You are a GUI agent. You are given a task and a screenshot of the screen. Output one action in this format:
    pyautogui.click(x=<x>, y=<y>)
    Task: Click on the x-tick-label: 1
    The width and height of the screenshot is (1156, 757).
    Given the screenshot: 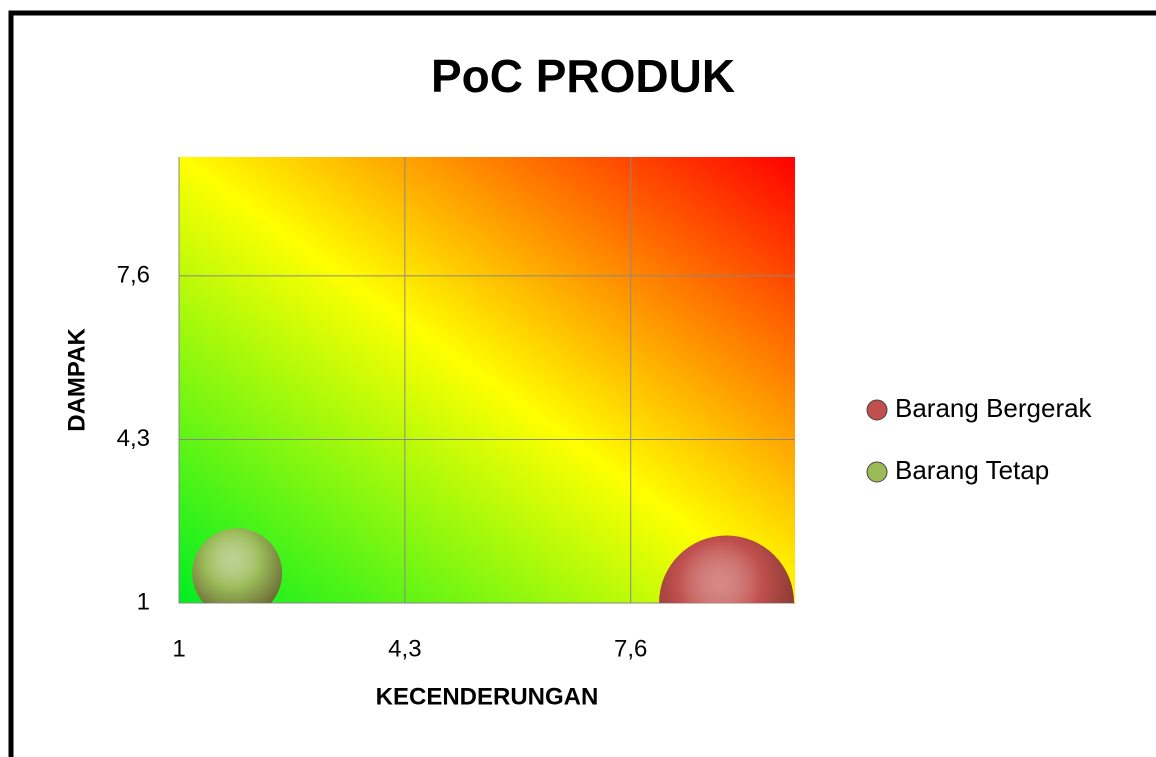 What is the action you would take?
    pyautogui.click(x=178, y=648)
    